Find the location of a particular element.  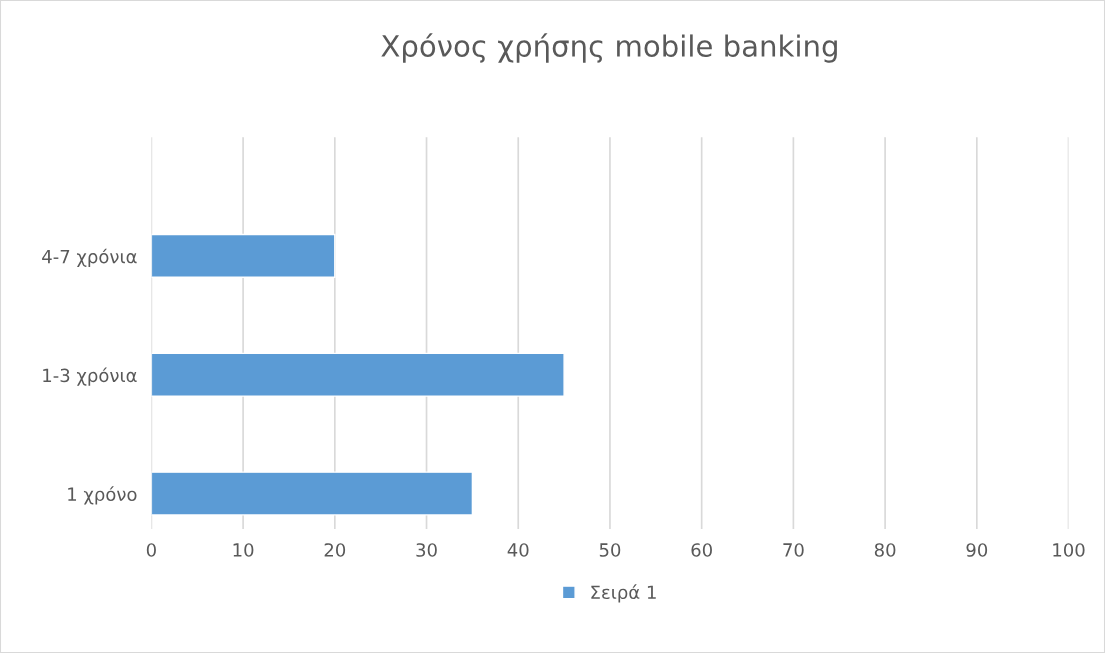

y-tick-label: 1 χρόνο is located at coordinates (102, 495).